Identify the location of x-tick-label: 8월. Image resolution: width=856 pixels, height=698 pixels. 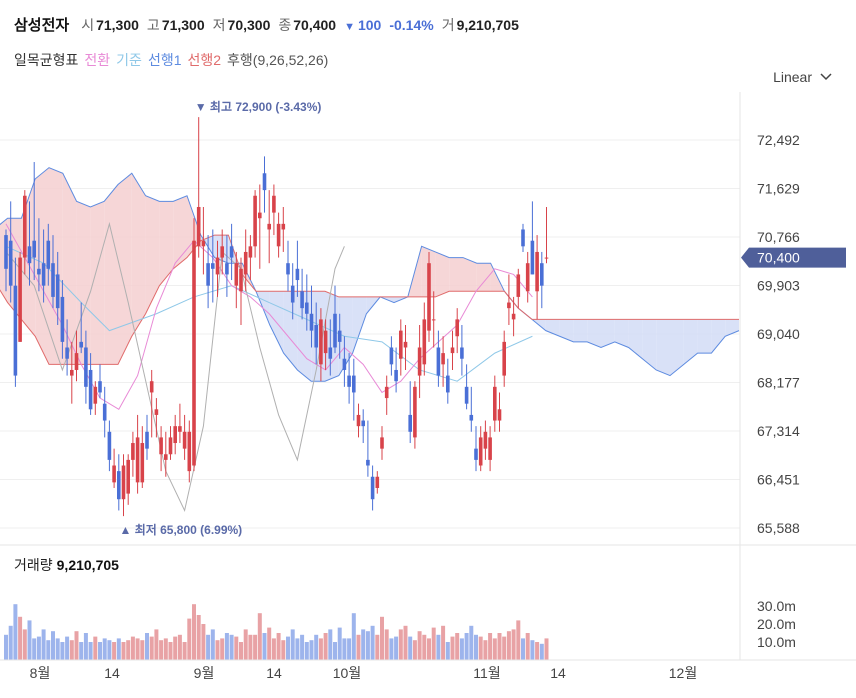
(40, 673).